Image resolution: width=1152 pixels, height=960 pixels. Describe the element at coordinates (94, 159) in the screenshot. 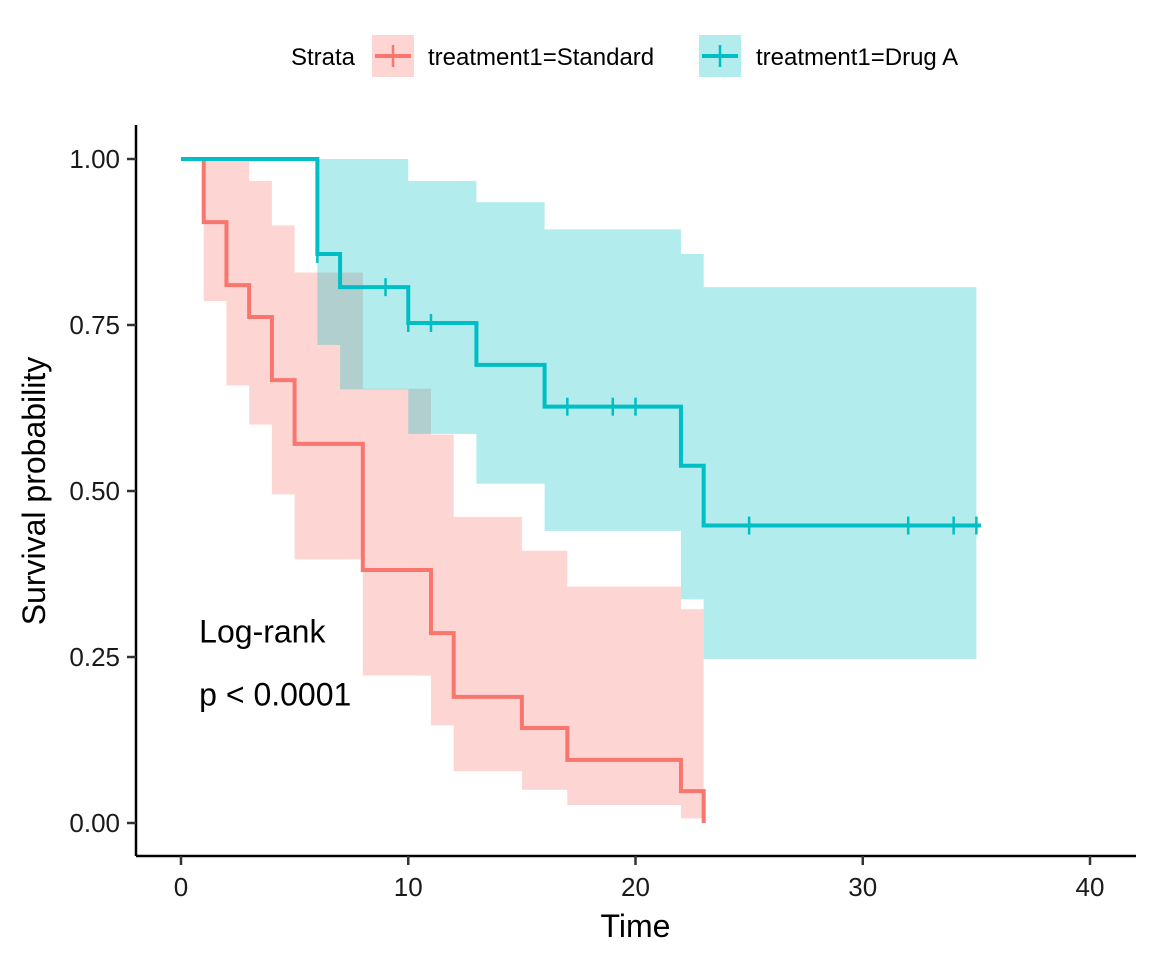

I see `y-tick-label: 1.00` at that location.